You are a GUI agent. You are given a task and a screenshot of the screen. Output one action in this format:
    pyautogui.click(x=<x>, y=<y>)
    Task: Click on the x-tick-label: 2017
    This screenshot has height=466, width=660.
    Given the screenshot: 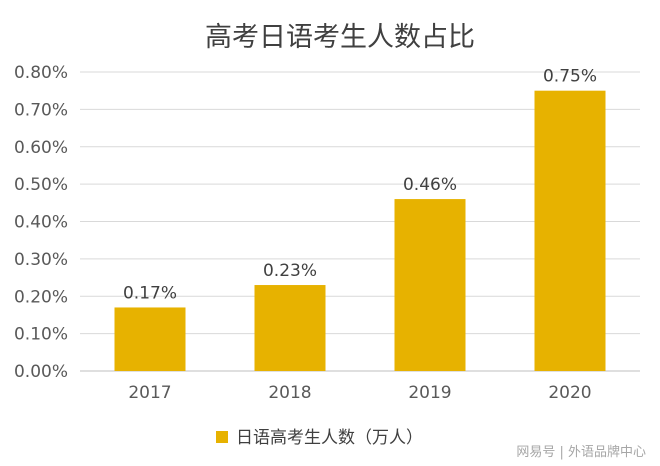 What is the action you would take?
    pyautogui.click(x=149, y=393)
    